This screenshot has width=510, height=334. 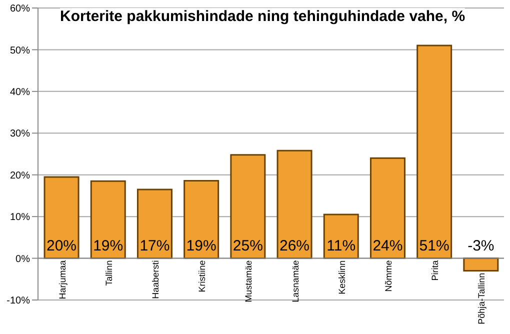 What do you see at coordinates (20, 50) in the screenshot?
I see `y-tick-label: 50%` at bounding box center [20, 50].